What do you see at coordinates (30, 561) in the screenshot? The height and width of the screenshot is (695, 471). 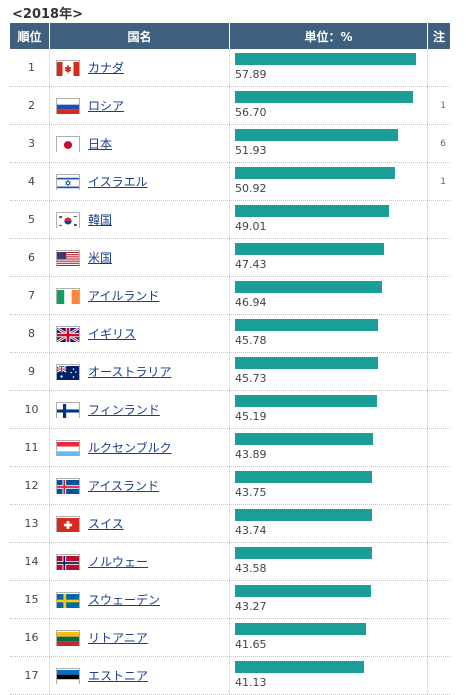 I see `rank-number: 14` at bounding box center [30, 561].